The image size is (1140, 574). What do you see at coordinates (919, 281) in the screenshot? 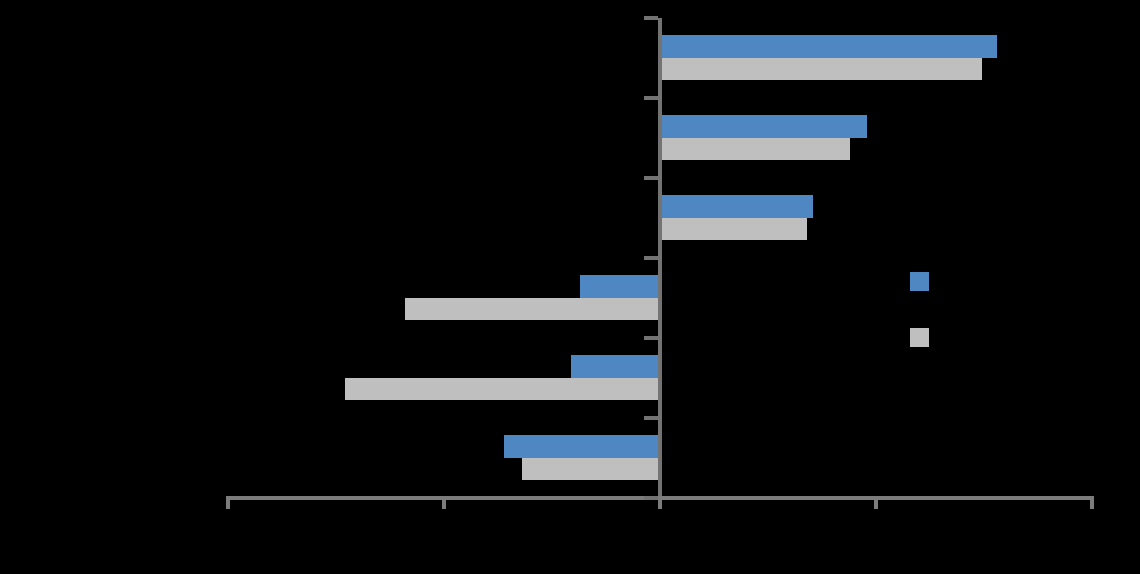
I see `legend-swatch-series-1-blue` at bounding box center [919, 281].